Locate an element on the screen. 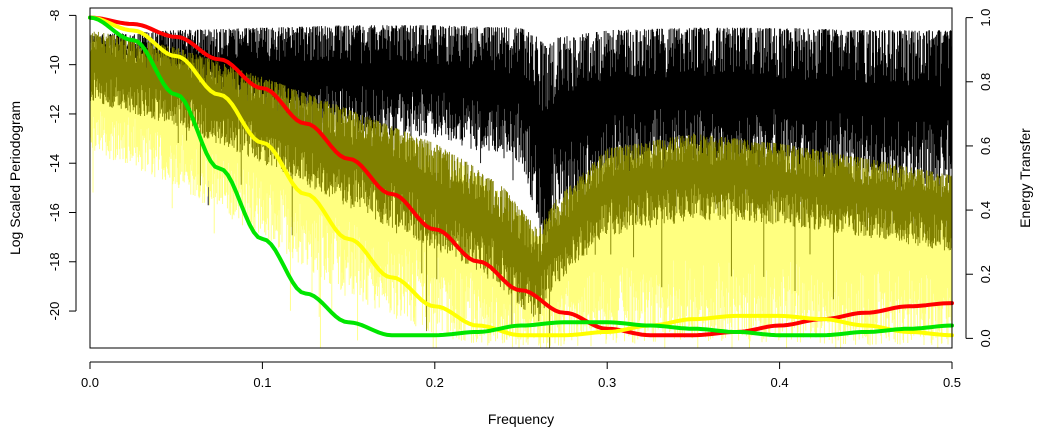  x-axis-title: Frequency is located at coordinates (521, 419).